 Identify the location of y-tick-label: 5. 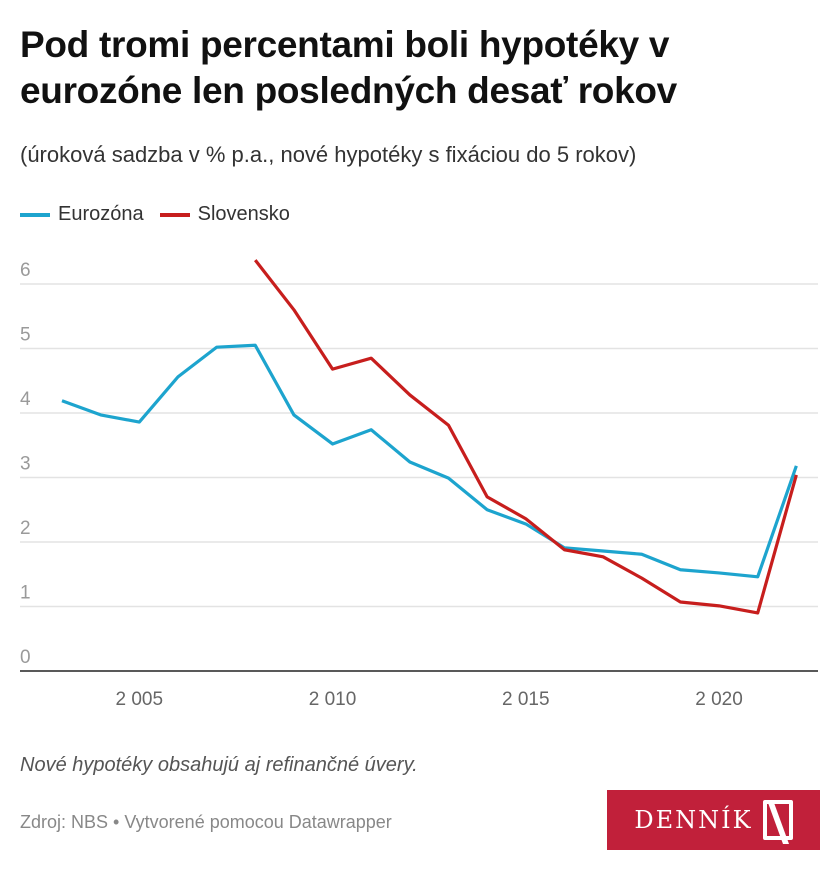
(25, 335).